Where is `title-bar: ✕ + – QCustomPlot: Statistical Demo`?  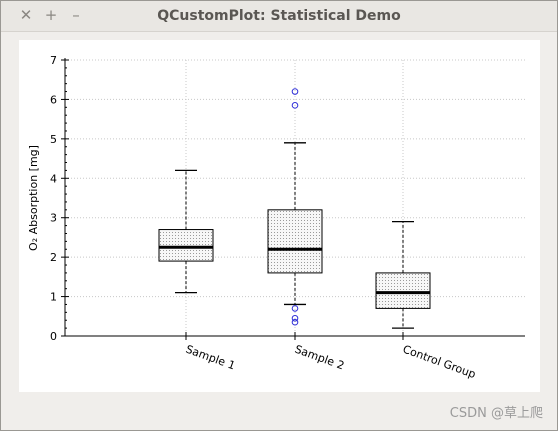 title-bar: ✕ + – QCustomPlot: Statistical Demo is located at coordinates (279, 16).